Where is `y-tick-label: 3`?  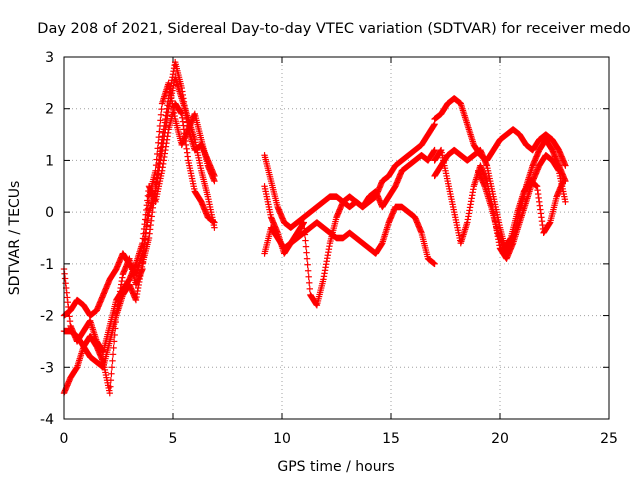
y-tick-label: 3 is located at coordinates (49, 58).